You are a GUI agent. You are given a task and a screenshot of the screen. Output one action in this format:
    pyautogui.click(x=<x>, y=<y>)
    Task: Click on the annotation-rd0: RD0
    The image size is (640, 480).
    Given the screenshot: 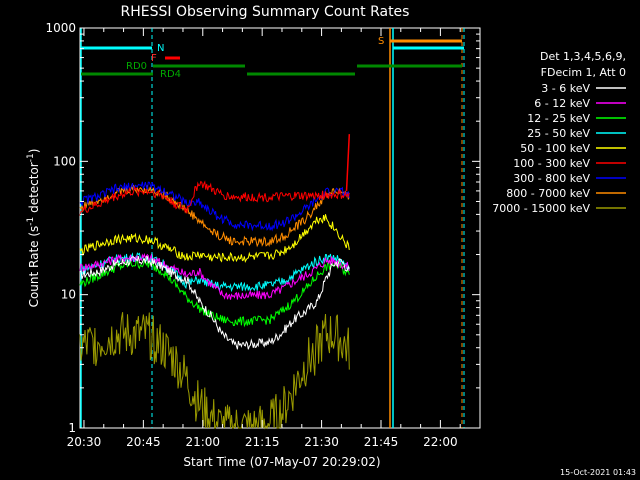 What is the action you would take?
    pyautogui.click(x=136, y=66)
    